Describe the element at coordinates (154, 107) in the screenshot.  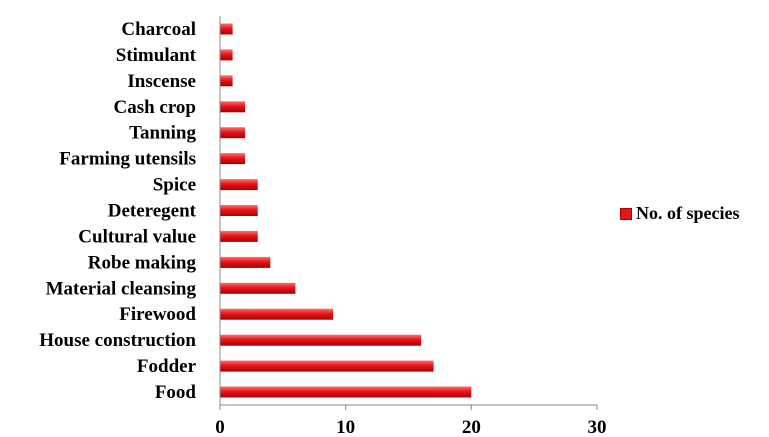
I see `category-label: Cash crop` at that location.